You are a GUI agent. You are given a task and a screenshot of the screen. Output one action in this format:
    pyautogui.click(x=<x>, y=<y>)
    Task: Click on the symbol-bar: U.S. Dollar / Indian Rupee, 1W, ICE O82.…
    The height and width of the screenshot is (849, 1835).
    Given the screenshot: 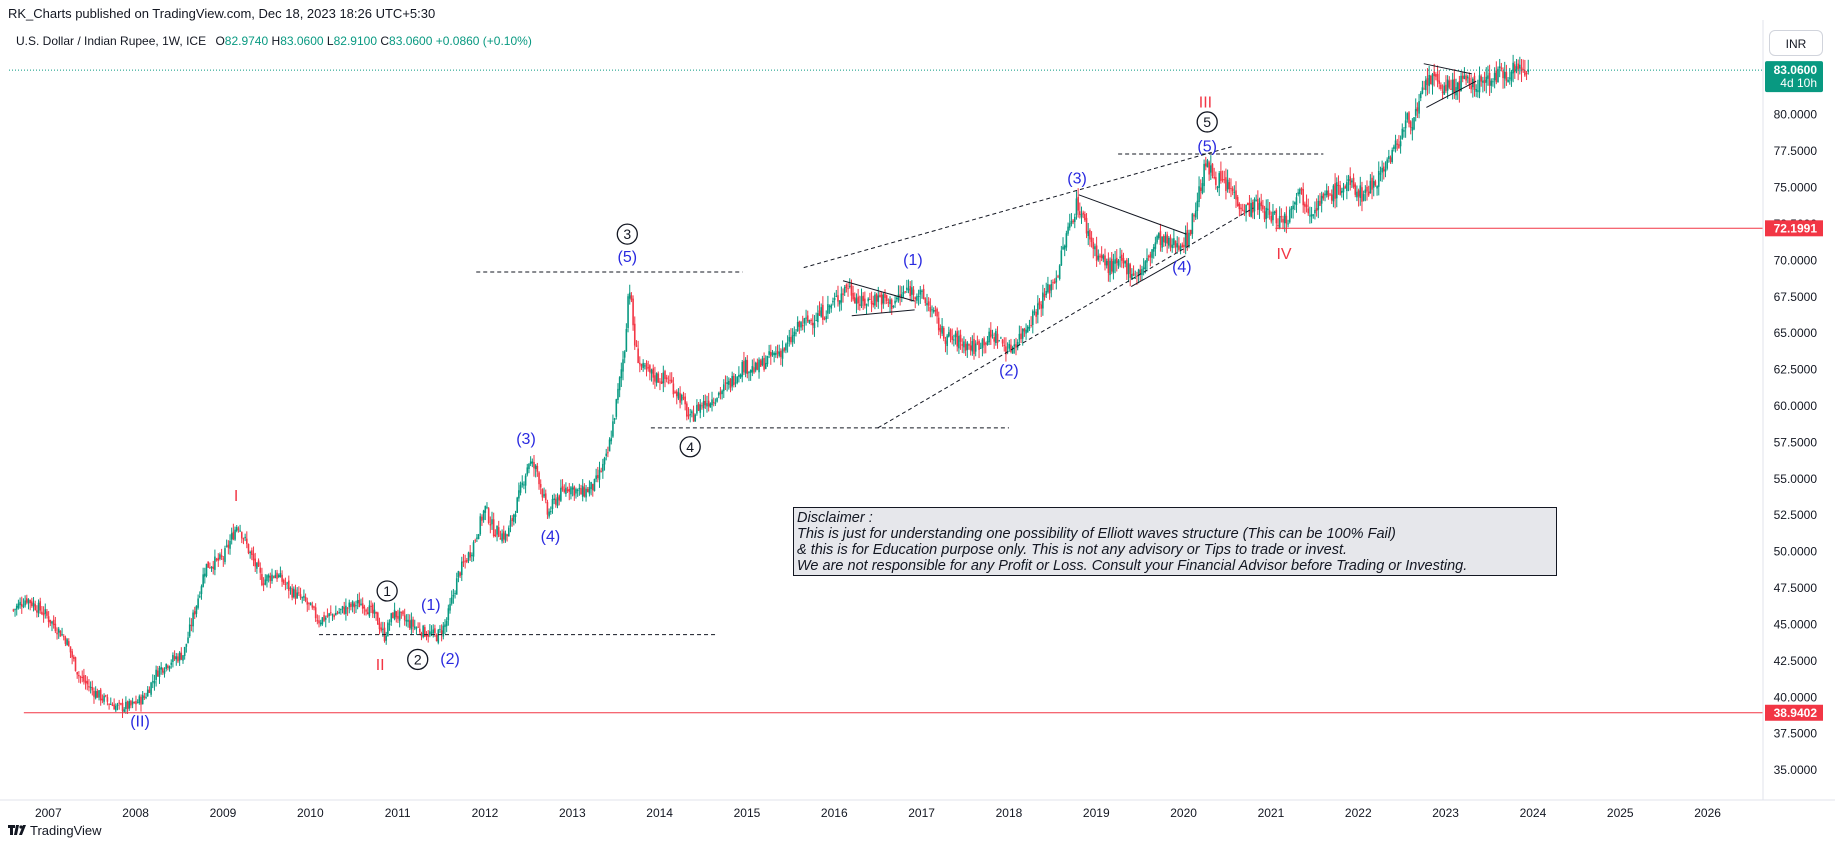 What is the action you would take?
    pyautogui.click(x=274, y=41)
    